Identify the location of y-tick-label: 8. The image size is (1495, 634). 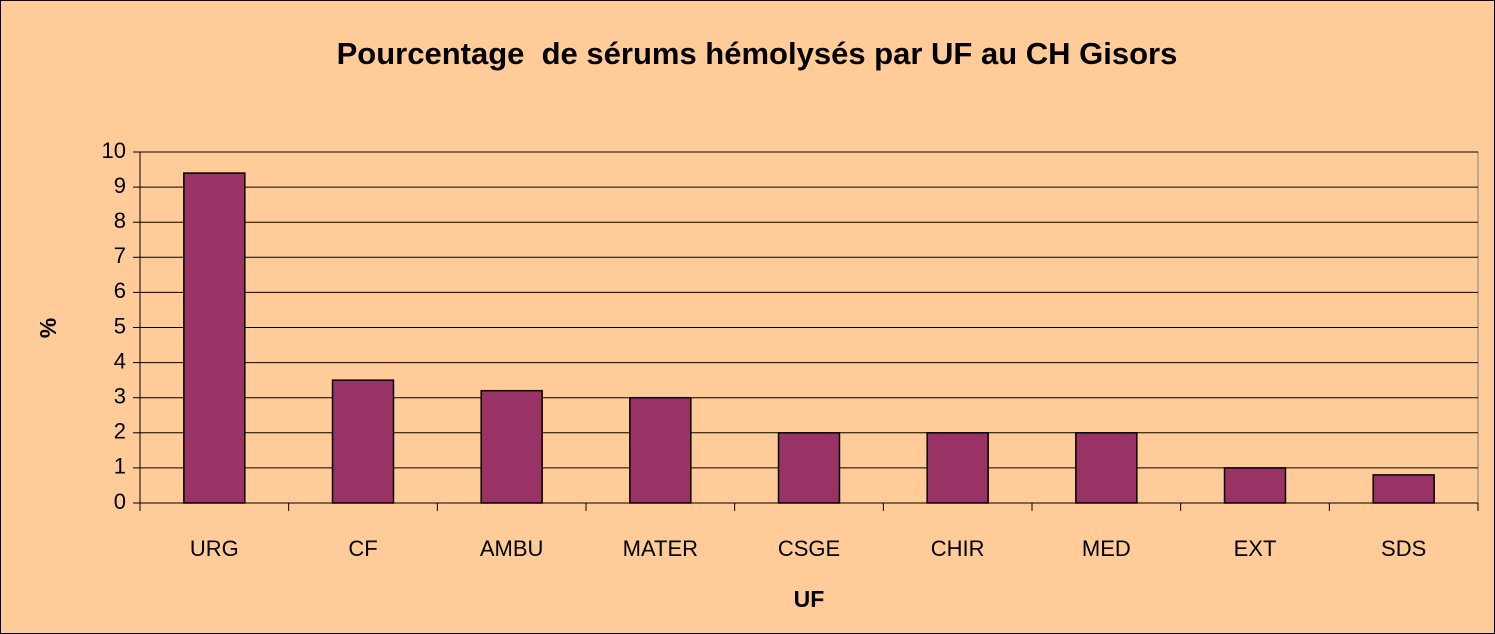
(120, 220).